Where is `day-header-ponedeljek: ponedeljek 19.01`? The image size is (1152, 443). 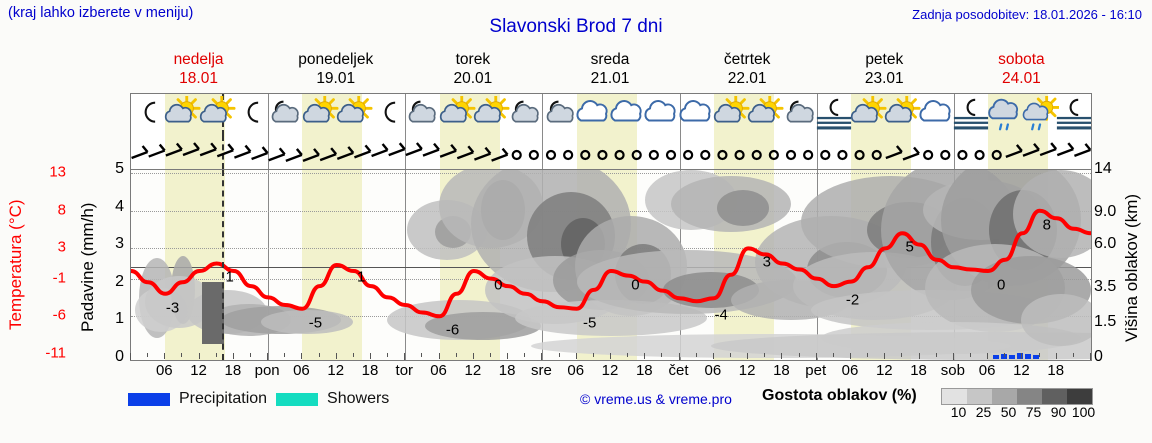
day-header-ponedeljek: ponedeljek 19.01 is located at coordinates (335, 70).